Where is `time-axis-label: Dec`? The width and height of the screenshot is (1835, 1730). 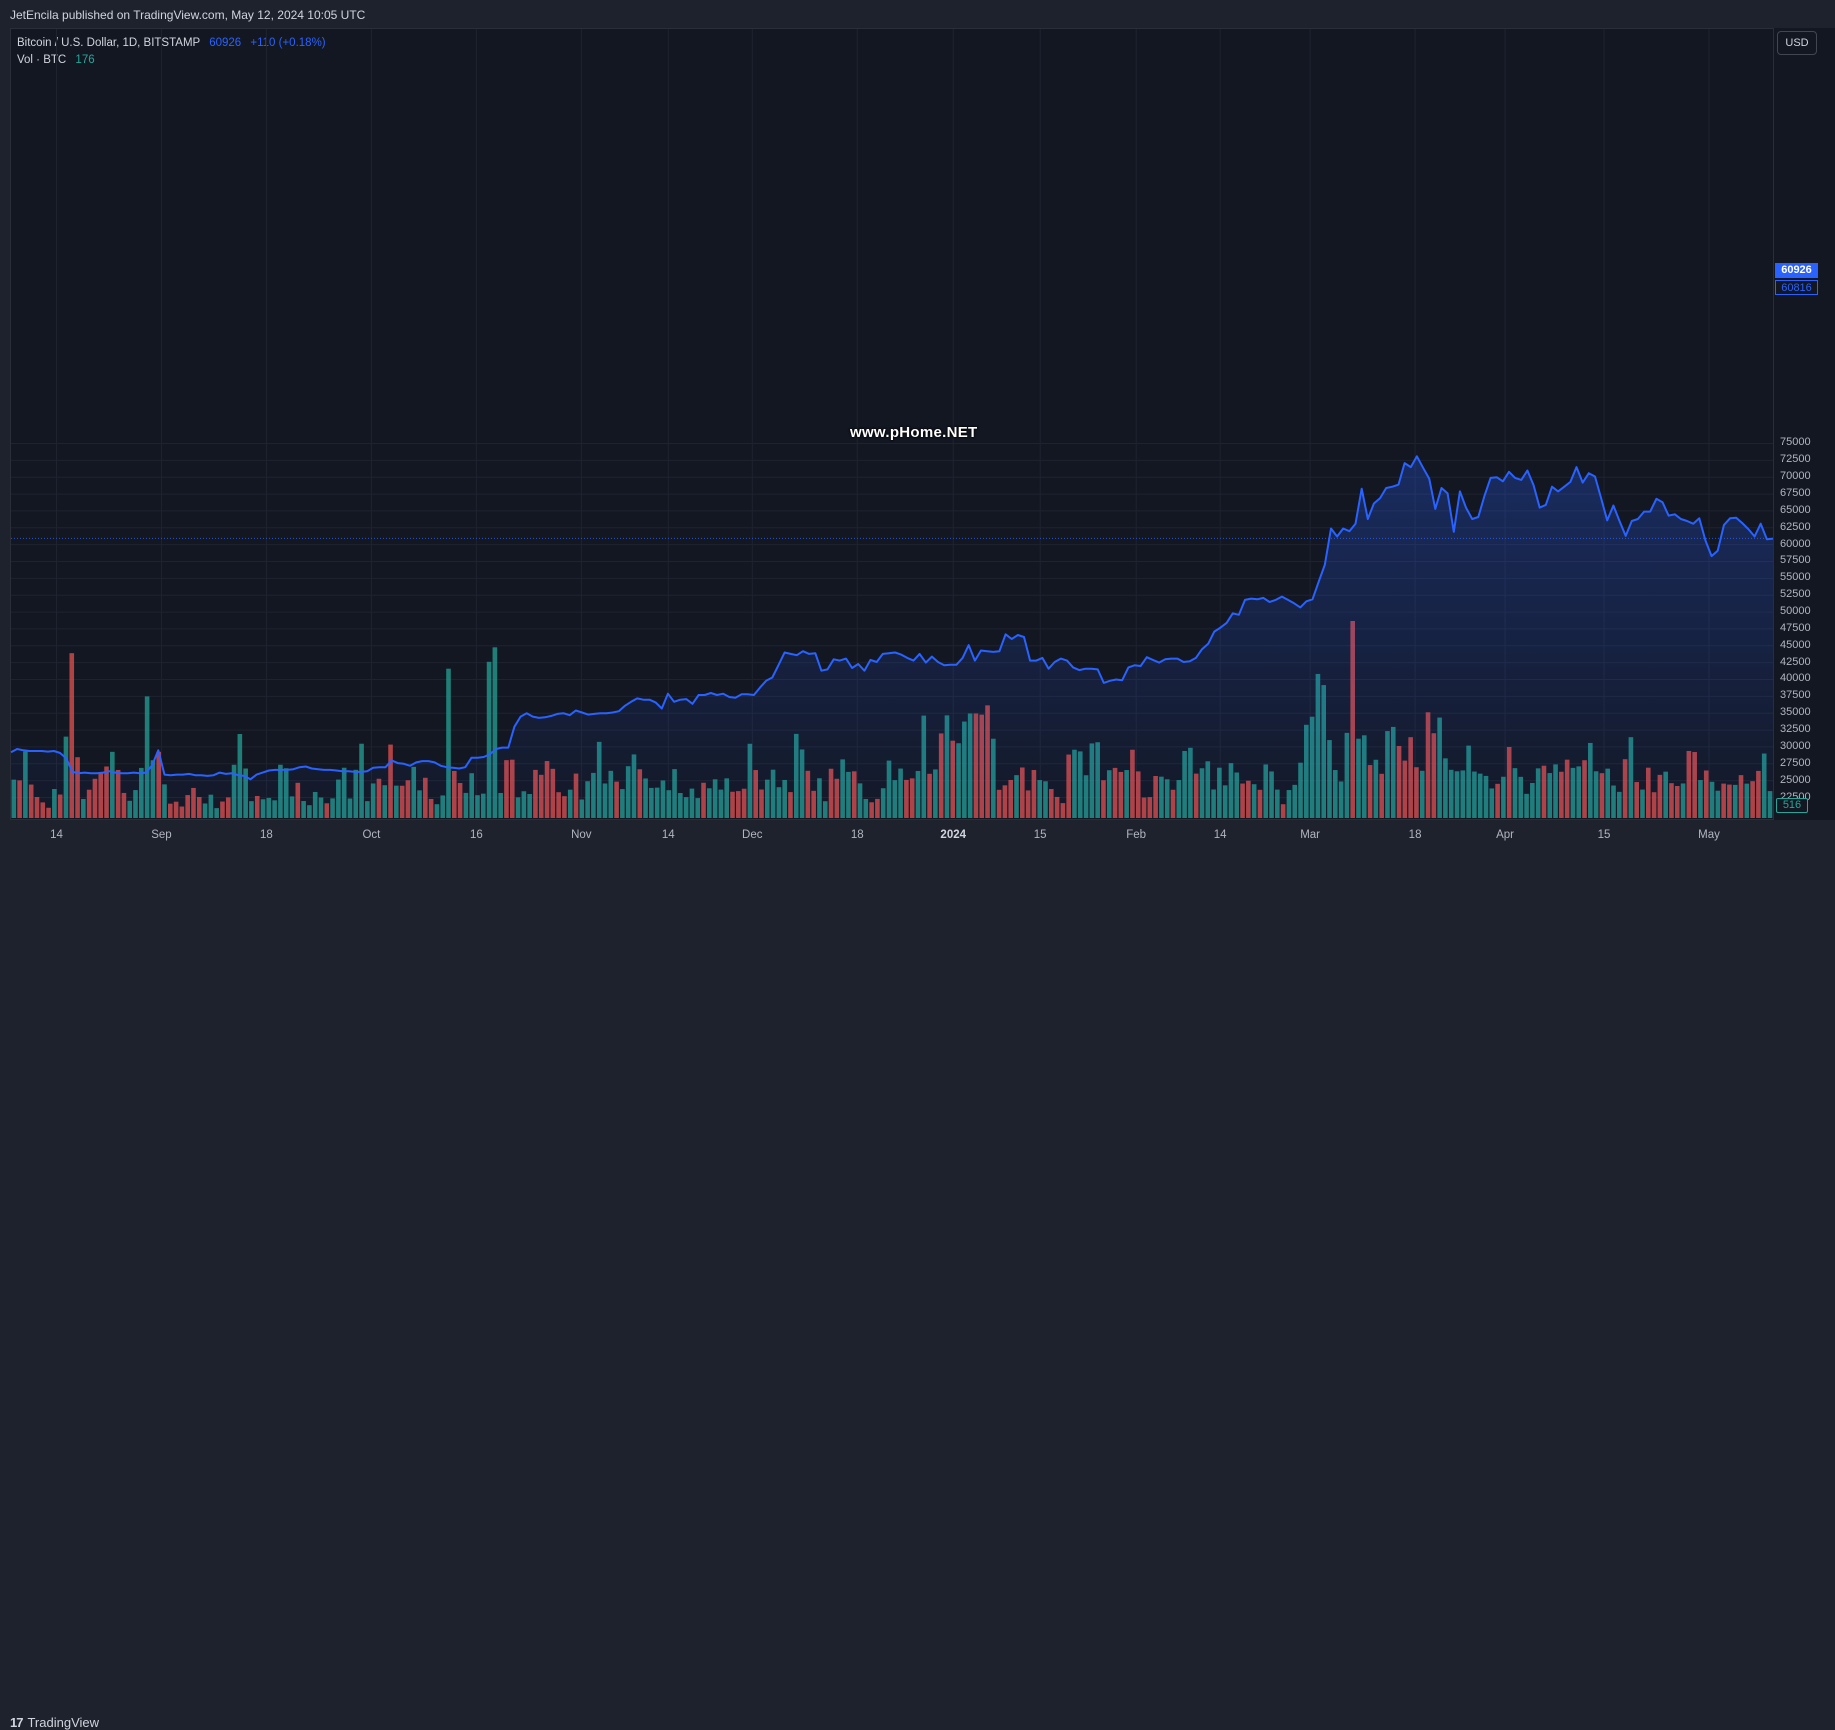
time-axis-label: Dec is located at coordinates (752, 835).